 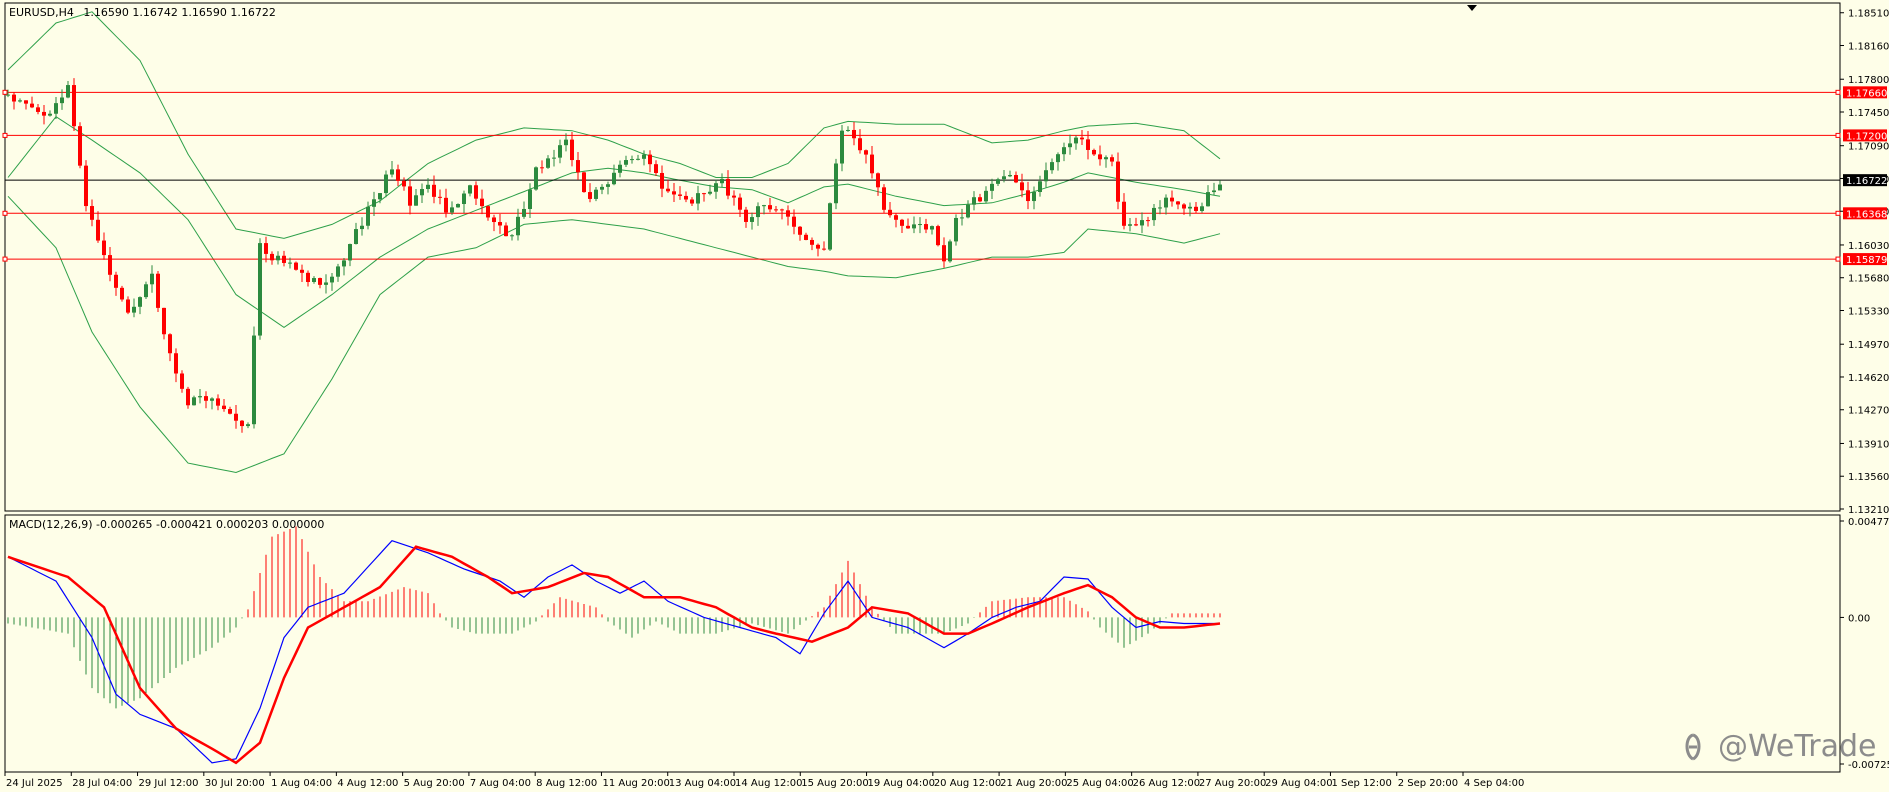 What do you see at coordinates (169, 783) in the screenshot?
I see `time-tick-label: 29 Jul 12:00` at bounding box center [169, 783].